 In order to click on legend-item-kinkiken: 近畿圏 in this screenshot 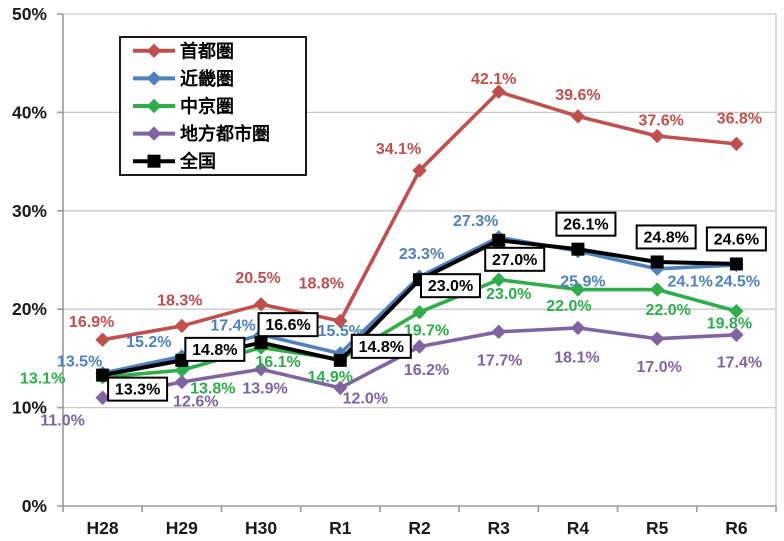, I will do `click(183, 78)`.